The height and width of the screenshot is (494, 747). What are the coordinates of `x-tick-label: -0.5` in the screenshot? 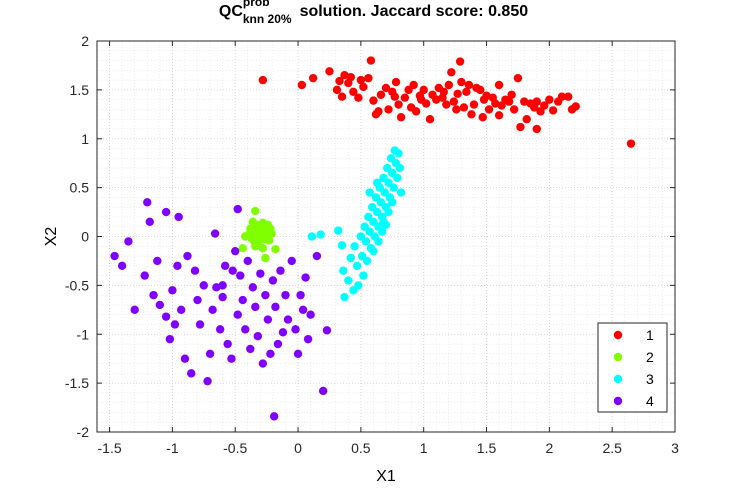 It's located at (235, 448).